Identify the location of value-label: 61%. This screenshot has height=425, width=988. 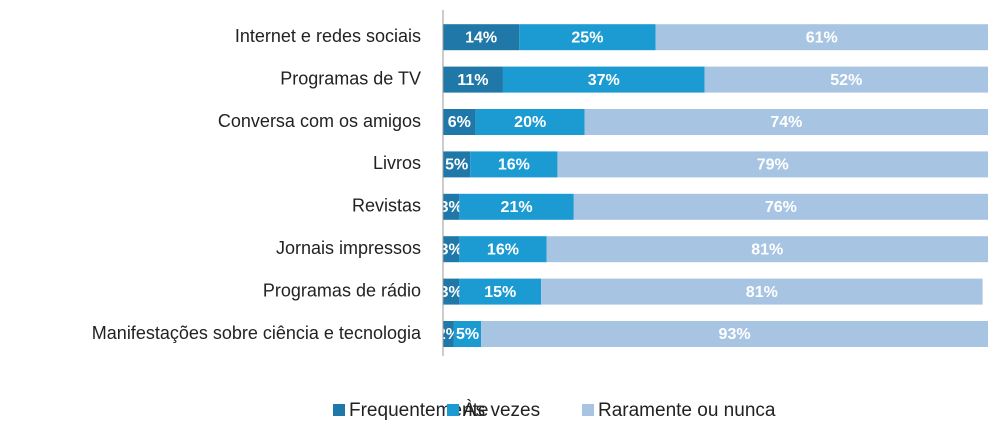
(822, 37).